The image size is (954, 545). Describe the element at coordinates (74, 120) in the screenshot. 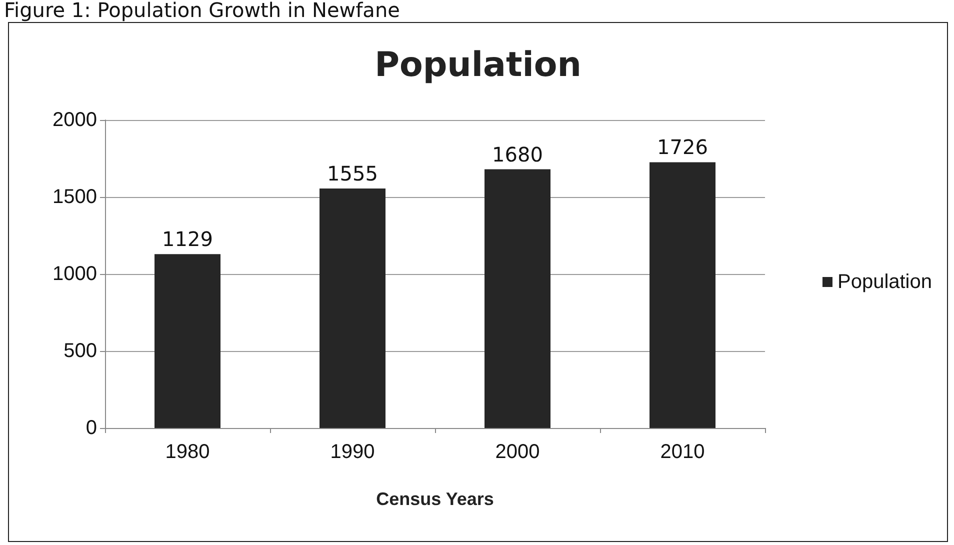

I see `y-tick-label: 2000` at that location.